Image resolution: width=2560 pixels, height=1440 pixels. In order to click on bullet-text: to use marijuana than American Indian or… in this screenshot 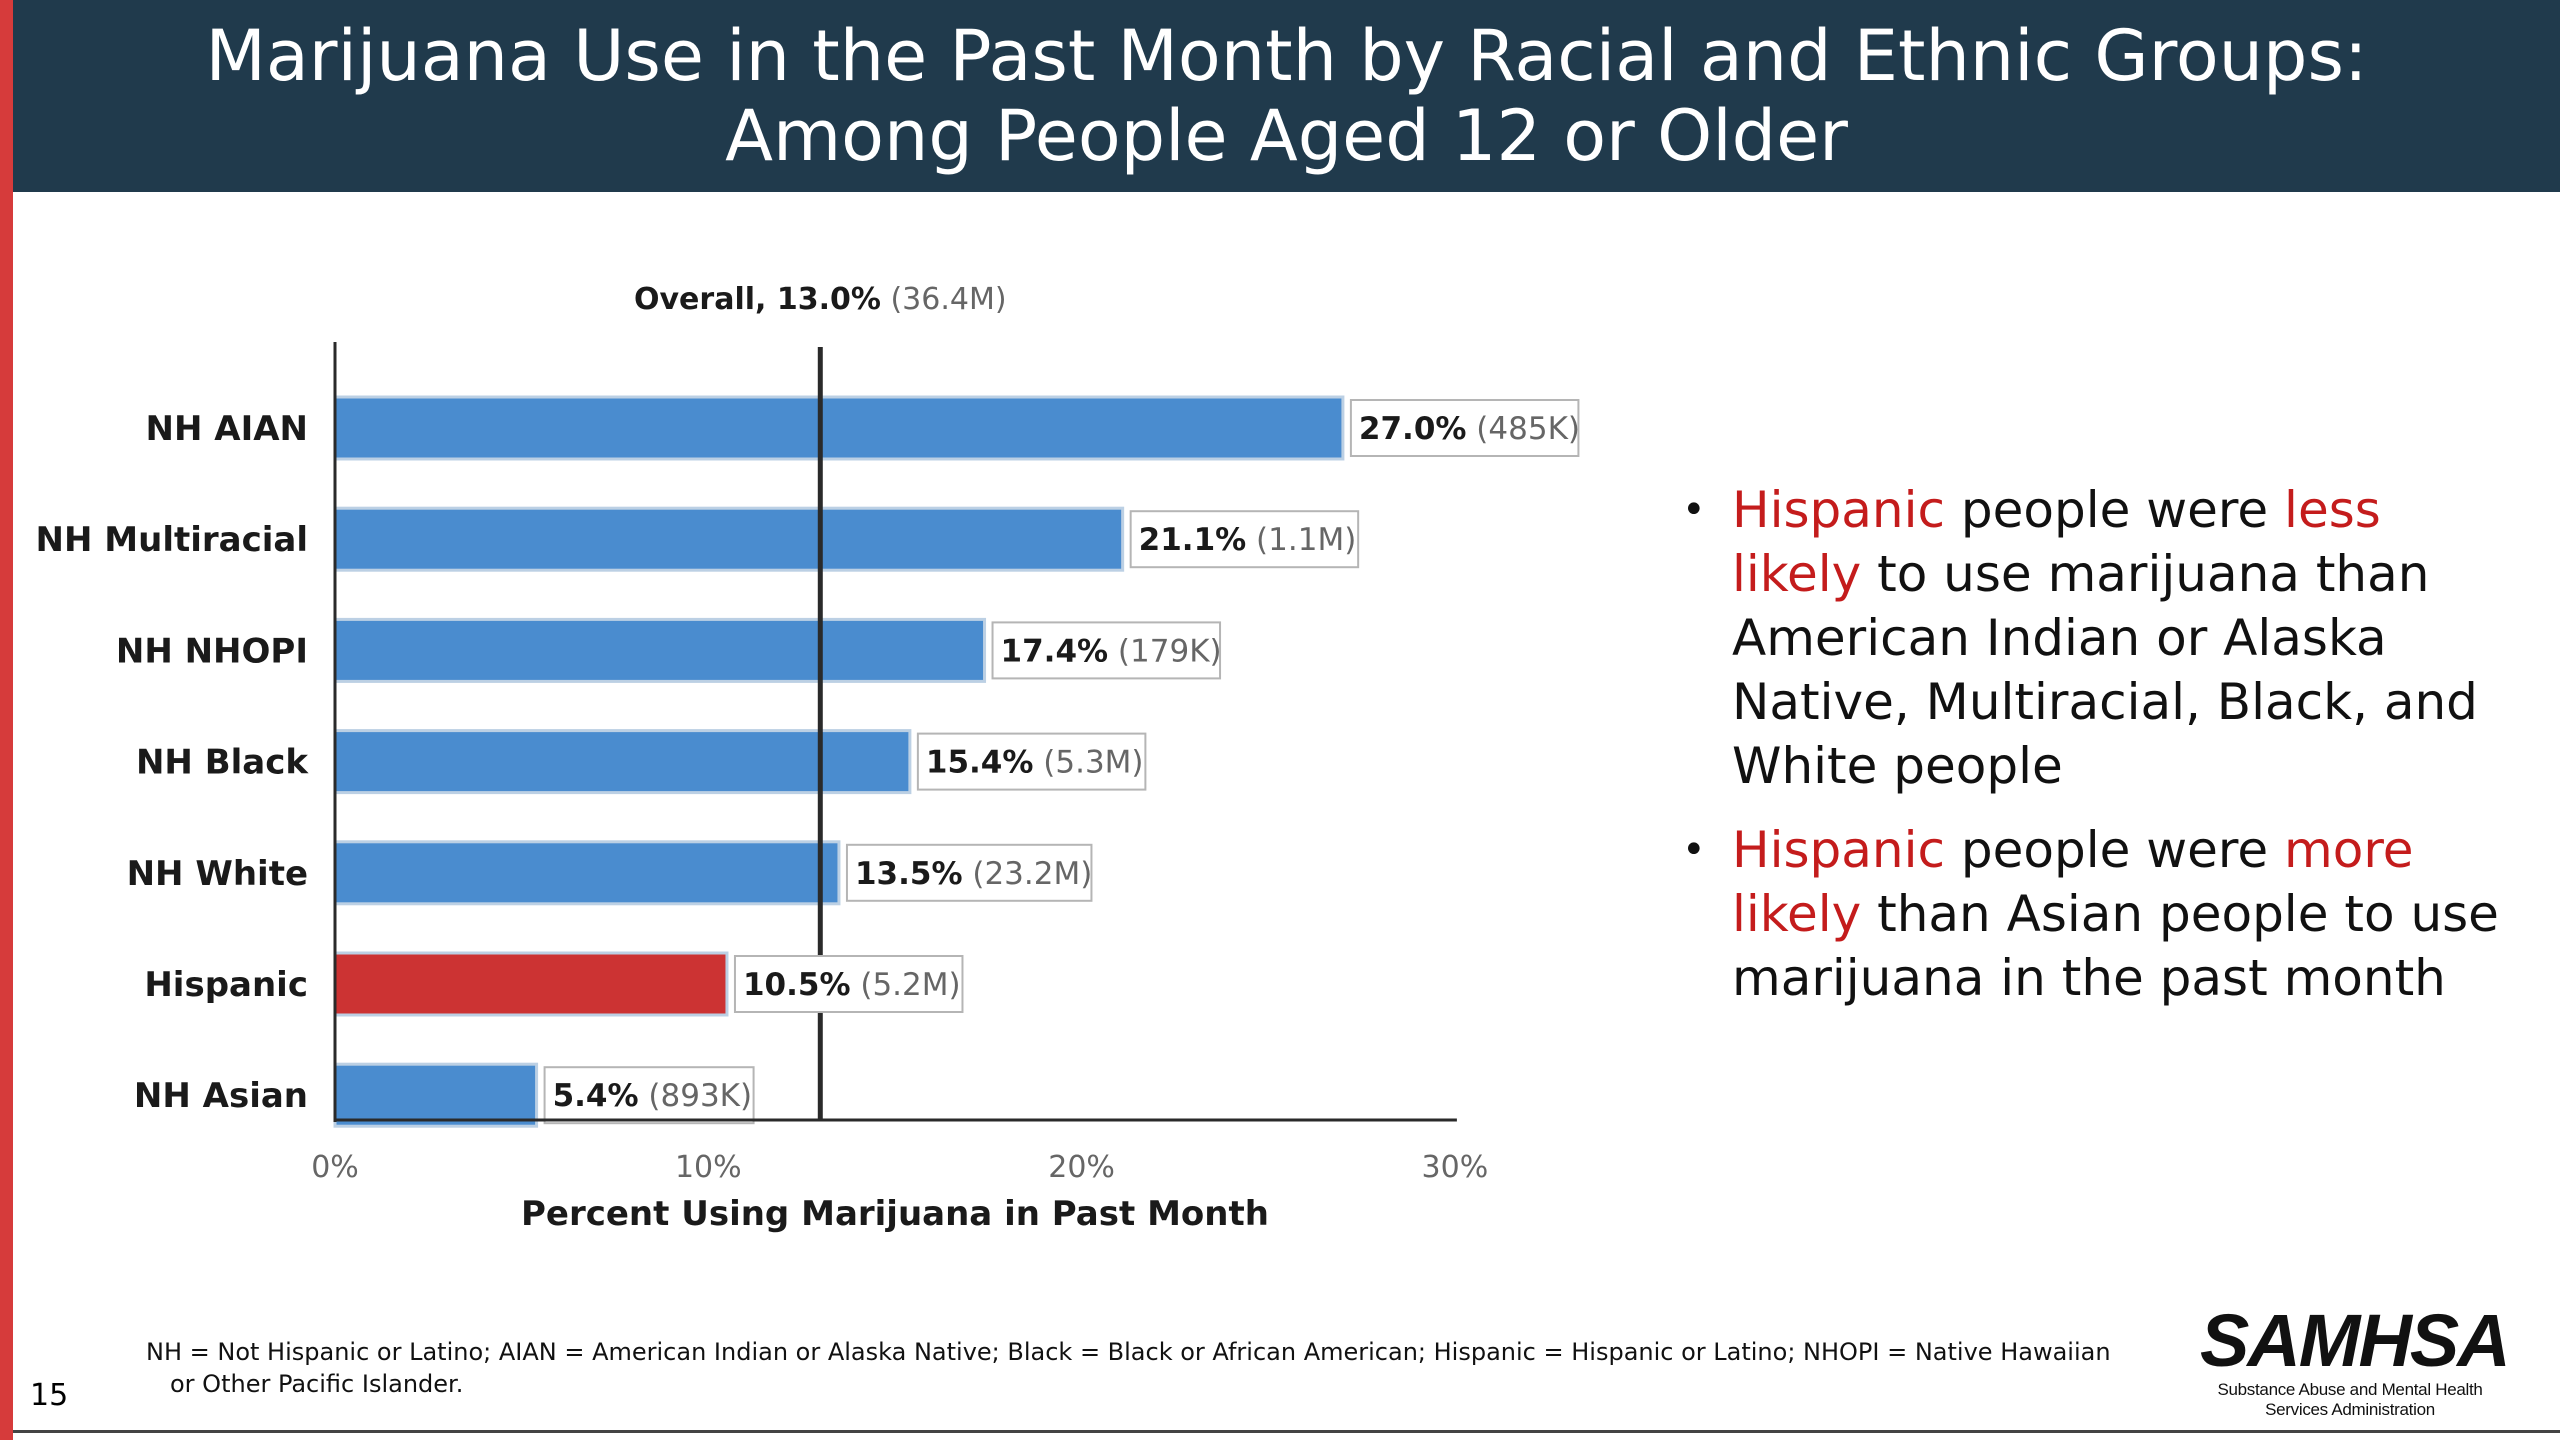, I will do `click(2105, 670)`.